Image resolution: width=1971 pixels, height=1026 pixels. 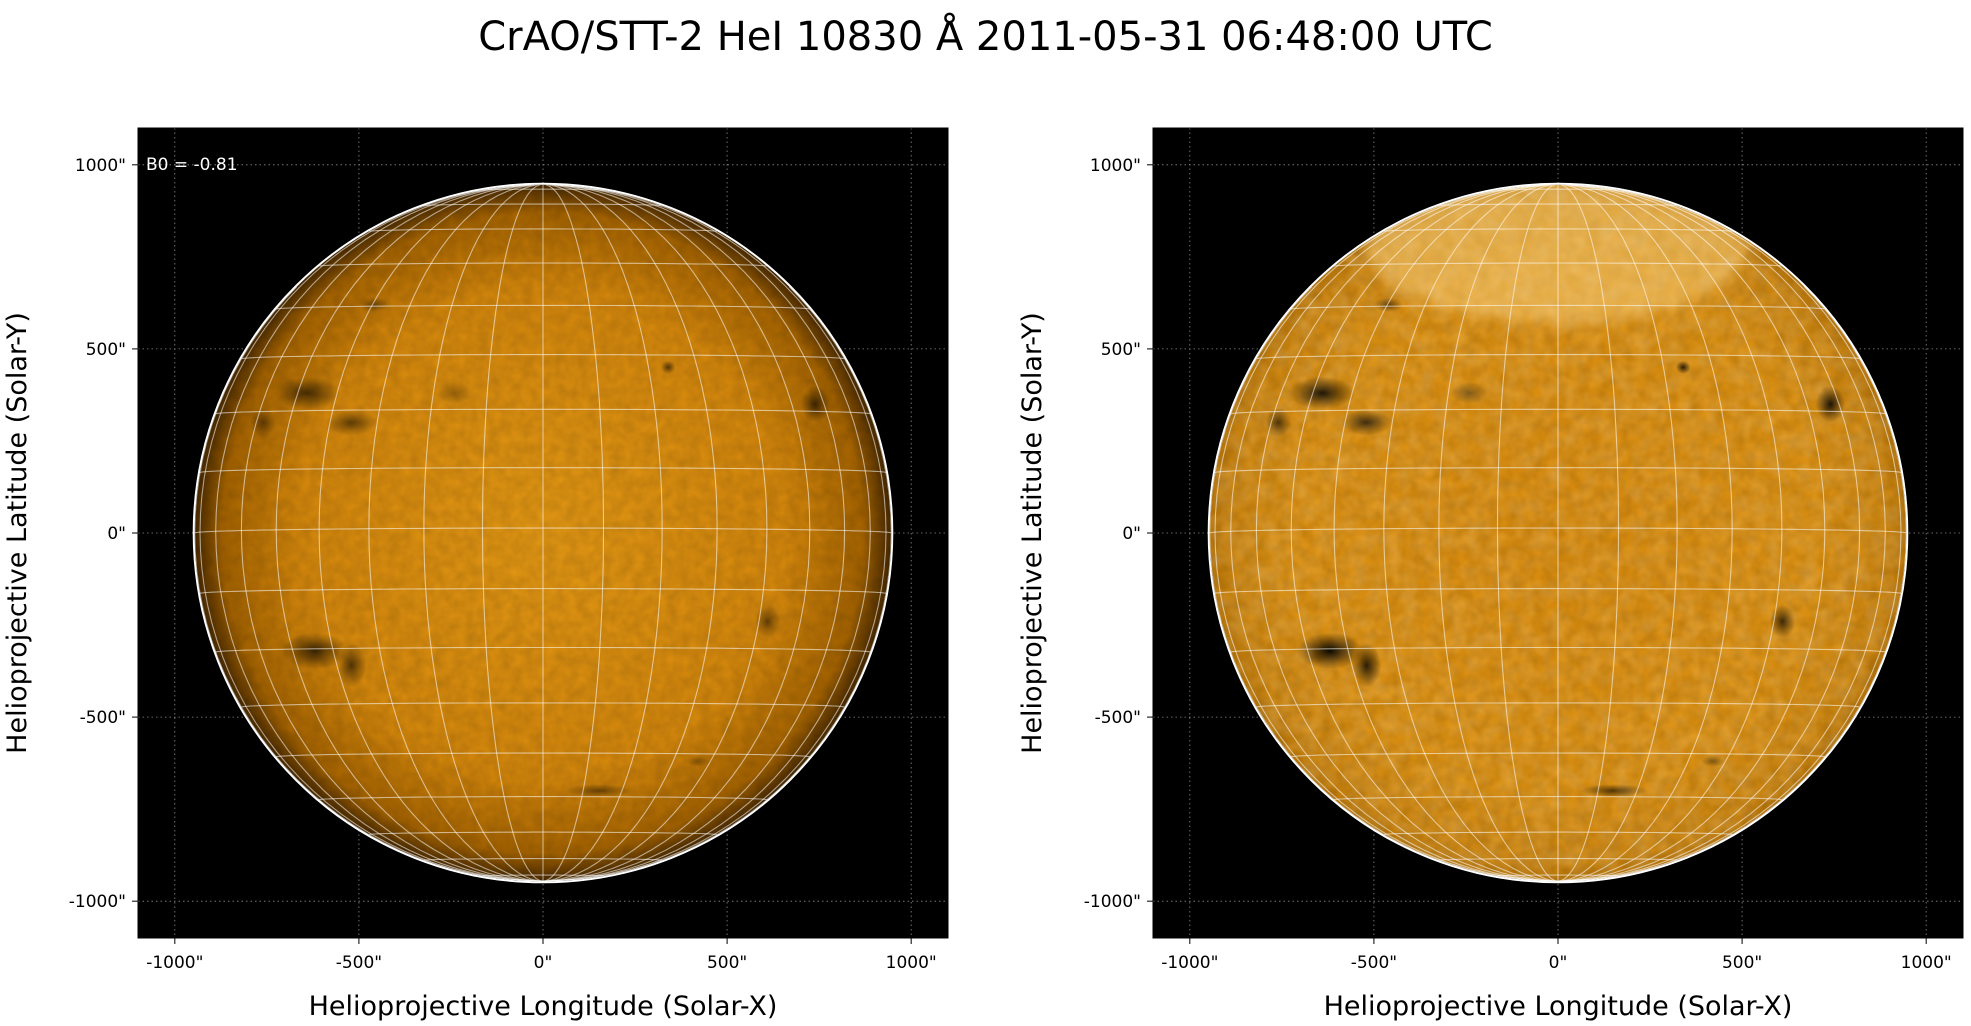 What do you see at coordinates (1374, 963) in the screenshot?
I see `x-tick-label: -500"` at bounding box center [1374, 963].